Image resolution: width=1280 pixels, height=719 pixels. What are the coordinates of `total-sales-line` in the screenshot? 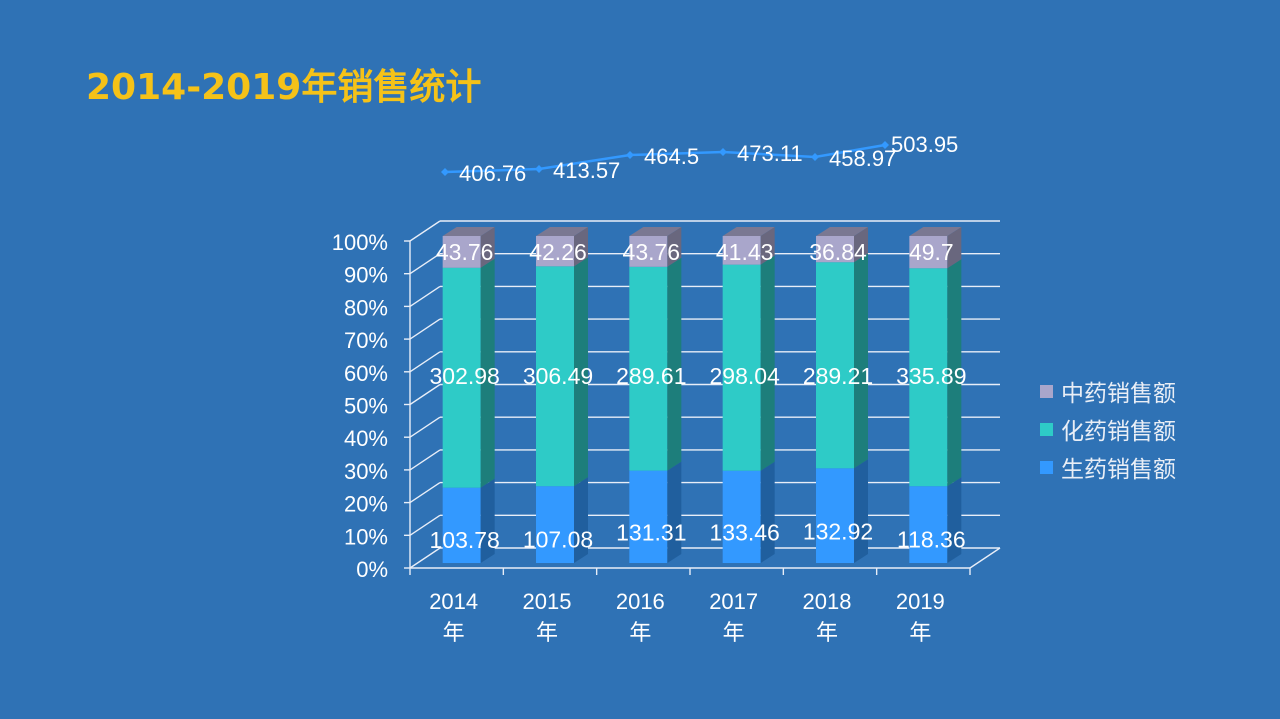 It's located at (665, 158).